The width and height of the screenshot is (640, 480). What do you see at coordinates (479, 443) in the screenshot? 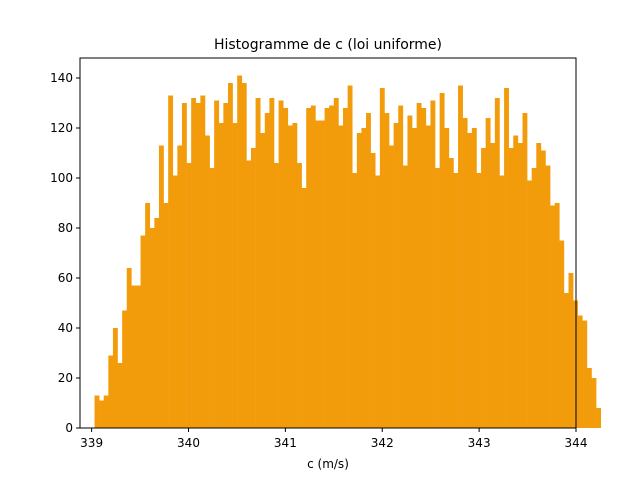
I see `x-tick-label: 343` at bounding box center [479, 443].